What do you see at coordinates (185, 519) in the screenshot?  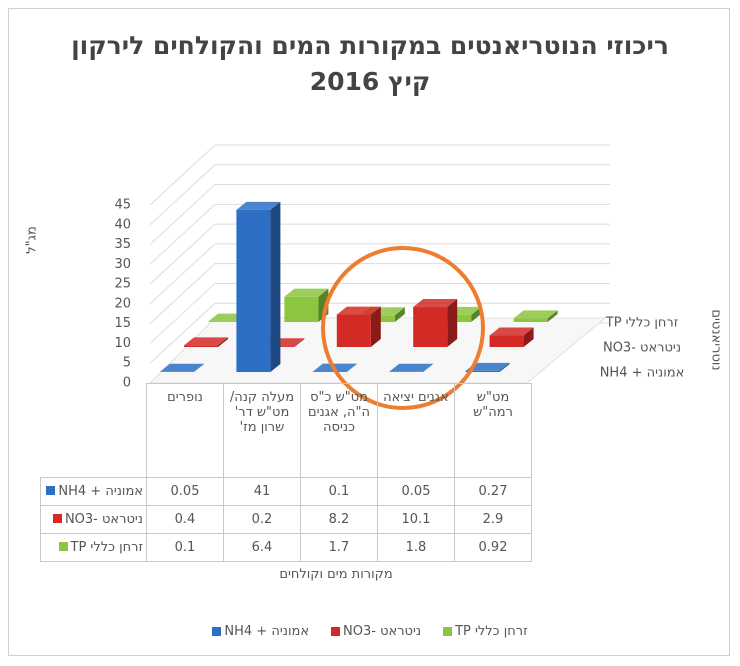 I see `table-cell: 0.4` at bounding box center [185, 519].